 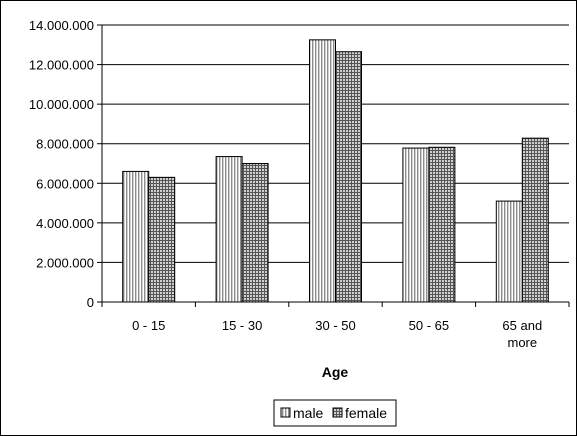 I want to click on legend-swatch-male, so click(x=285, y=412).